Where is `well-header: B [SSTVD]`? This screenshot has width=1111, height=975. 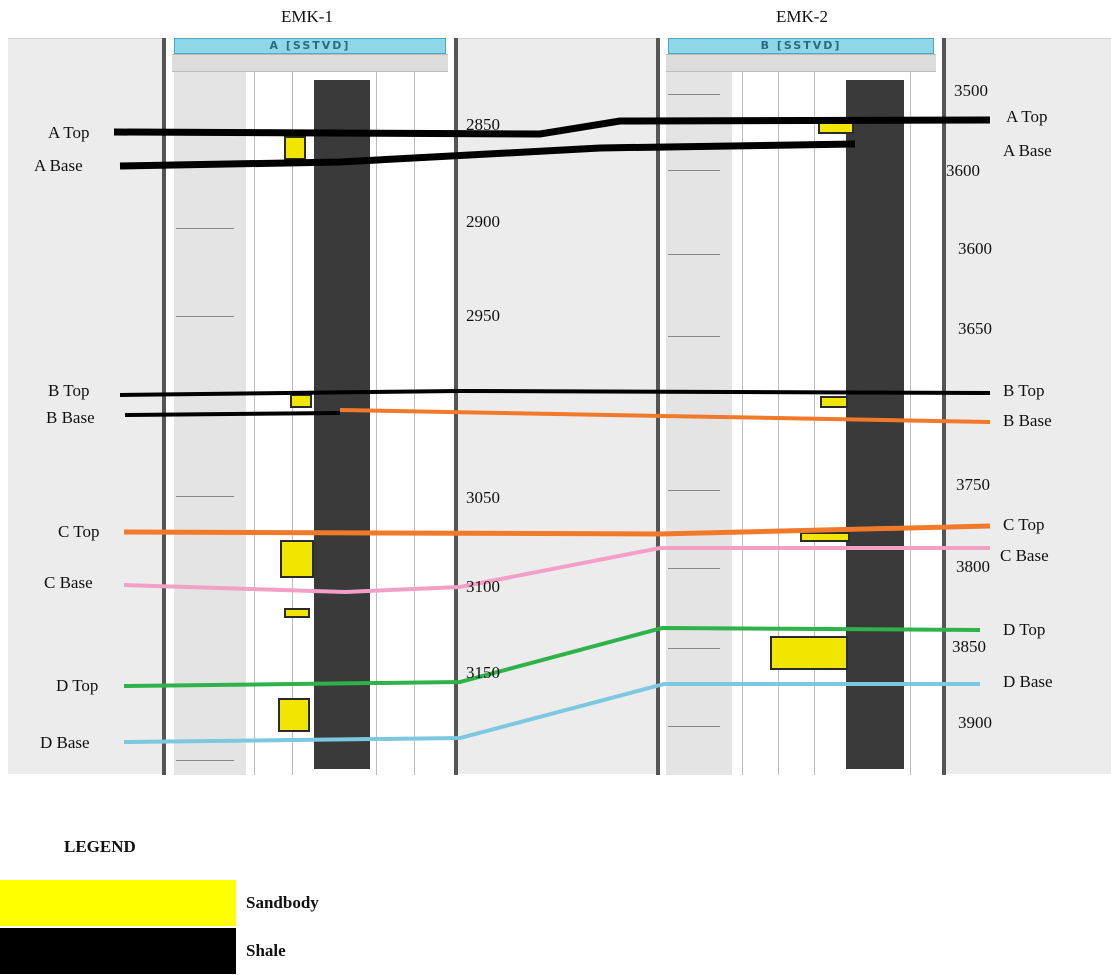
well-header: B [SSTVD] is located at coordinates (801, 46).